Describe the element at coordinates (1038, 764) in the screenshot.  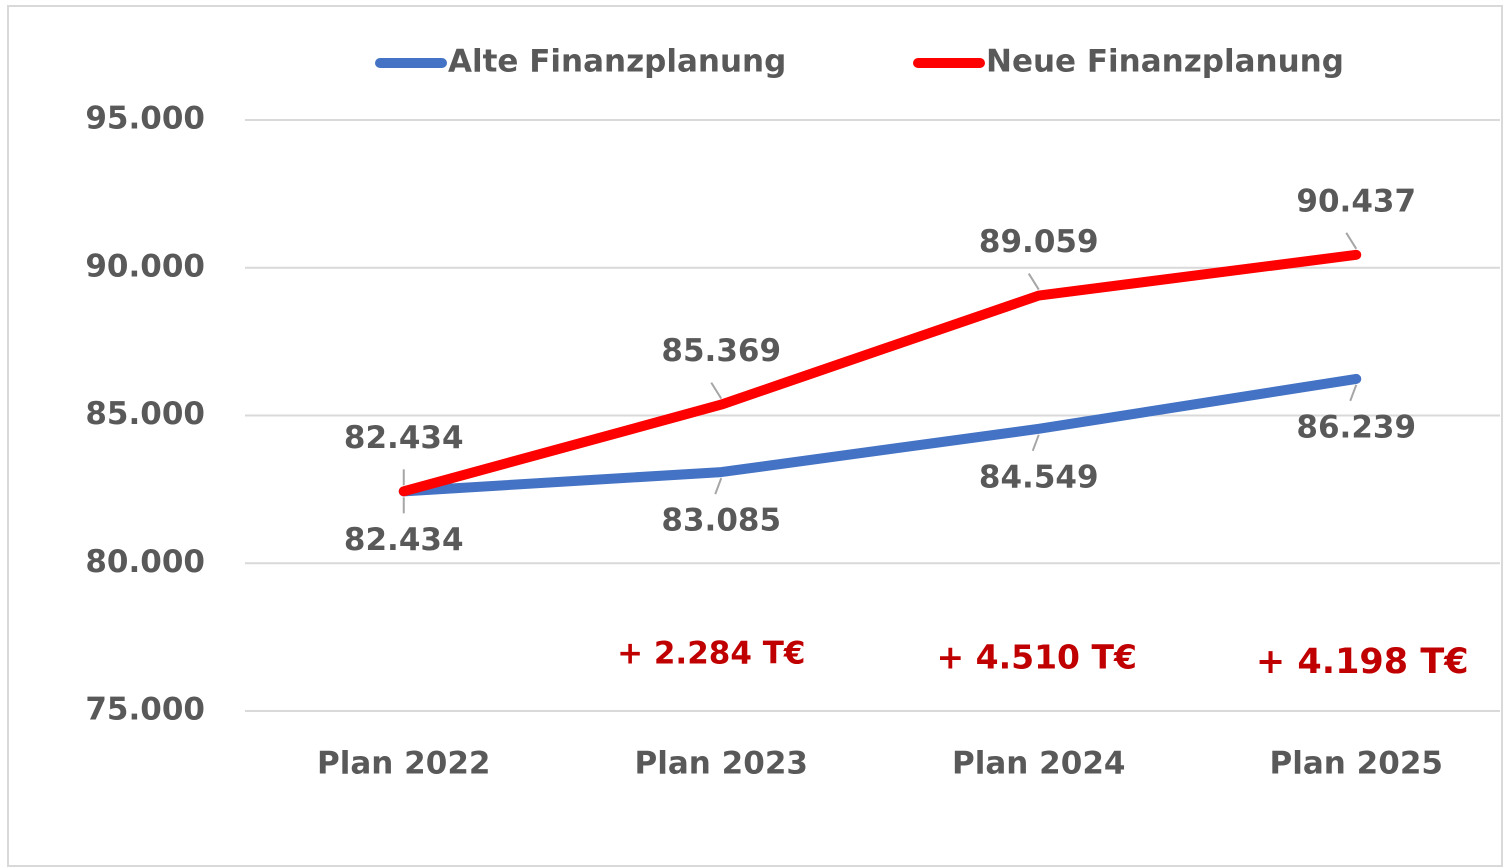
I see `x-tick-label: Plan 2024` at that location.